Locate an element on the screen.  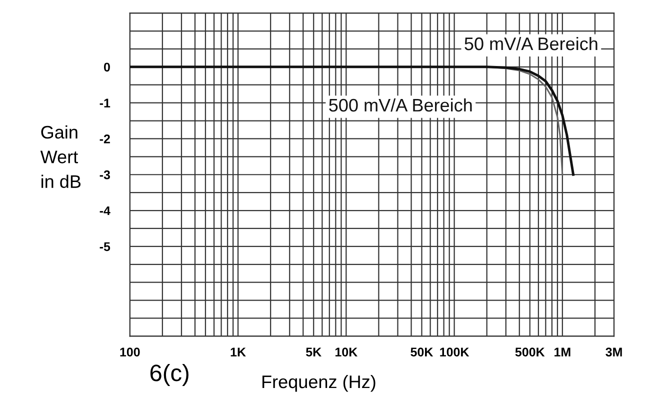
y-tick-label: -5 is located at coordinates (105, 247).